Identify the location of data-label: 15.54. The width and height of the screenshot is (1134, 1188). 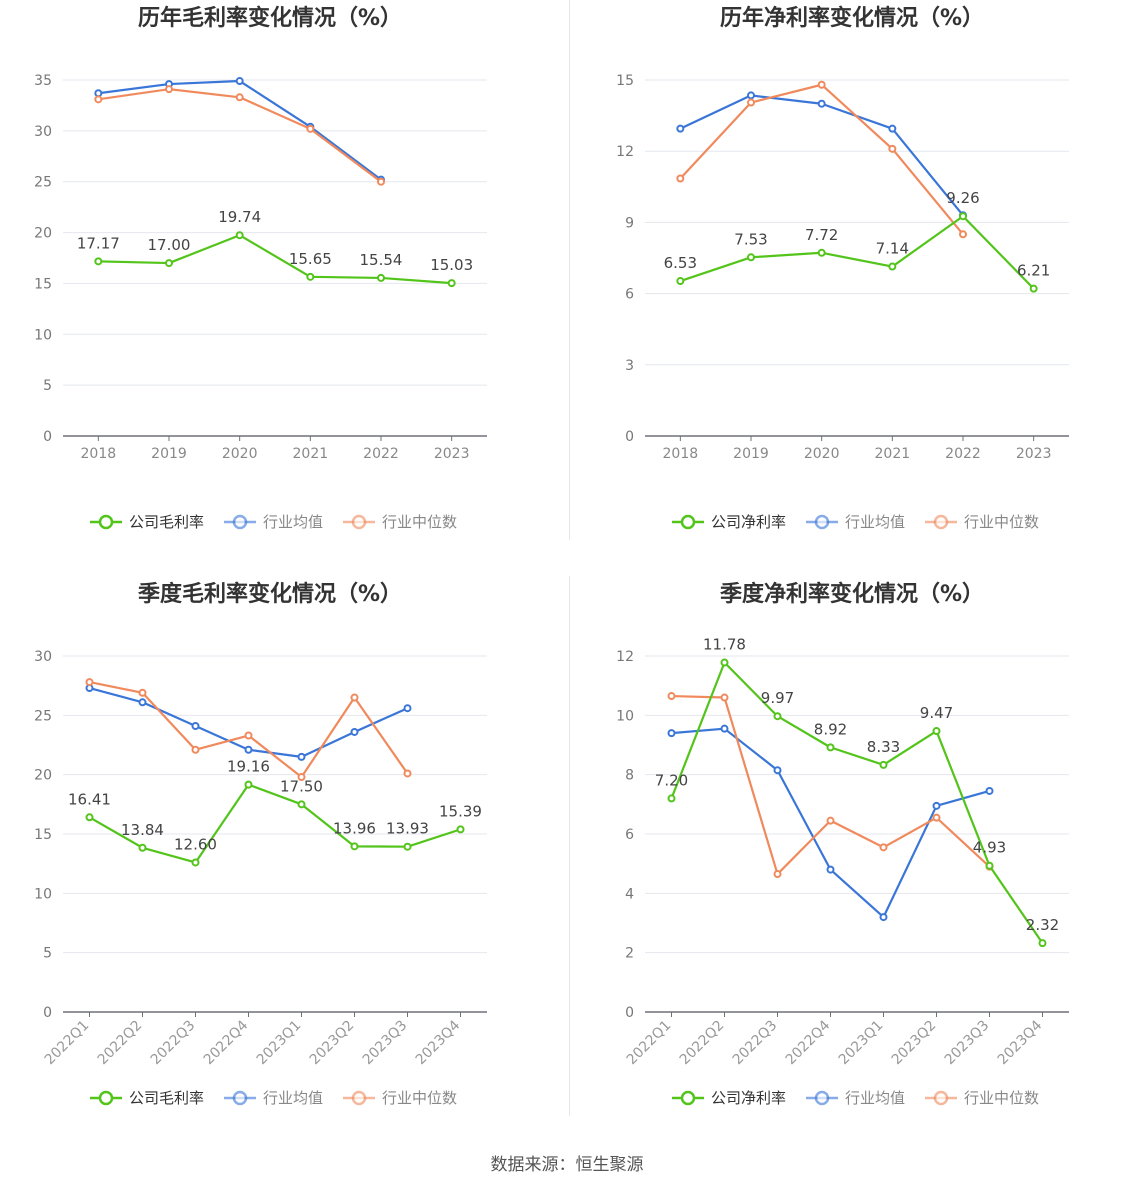
(381, 260).